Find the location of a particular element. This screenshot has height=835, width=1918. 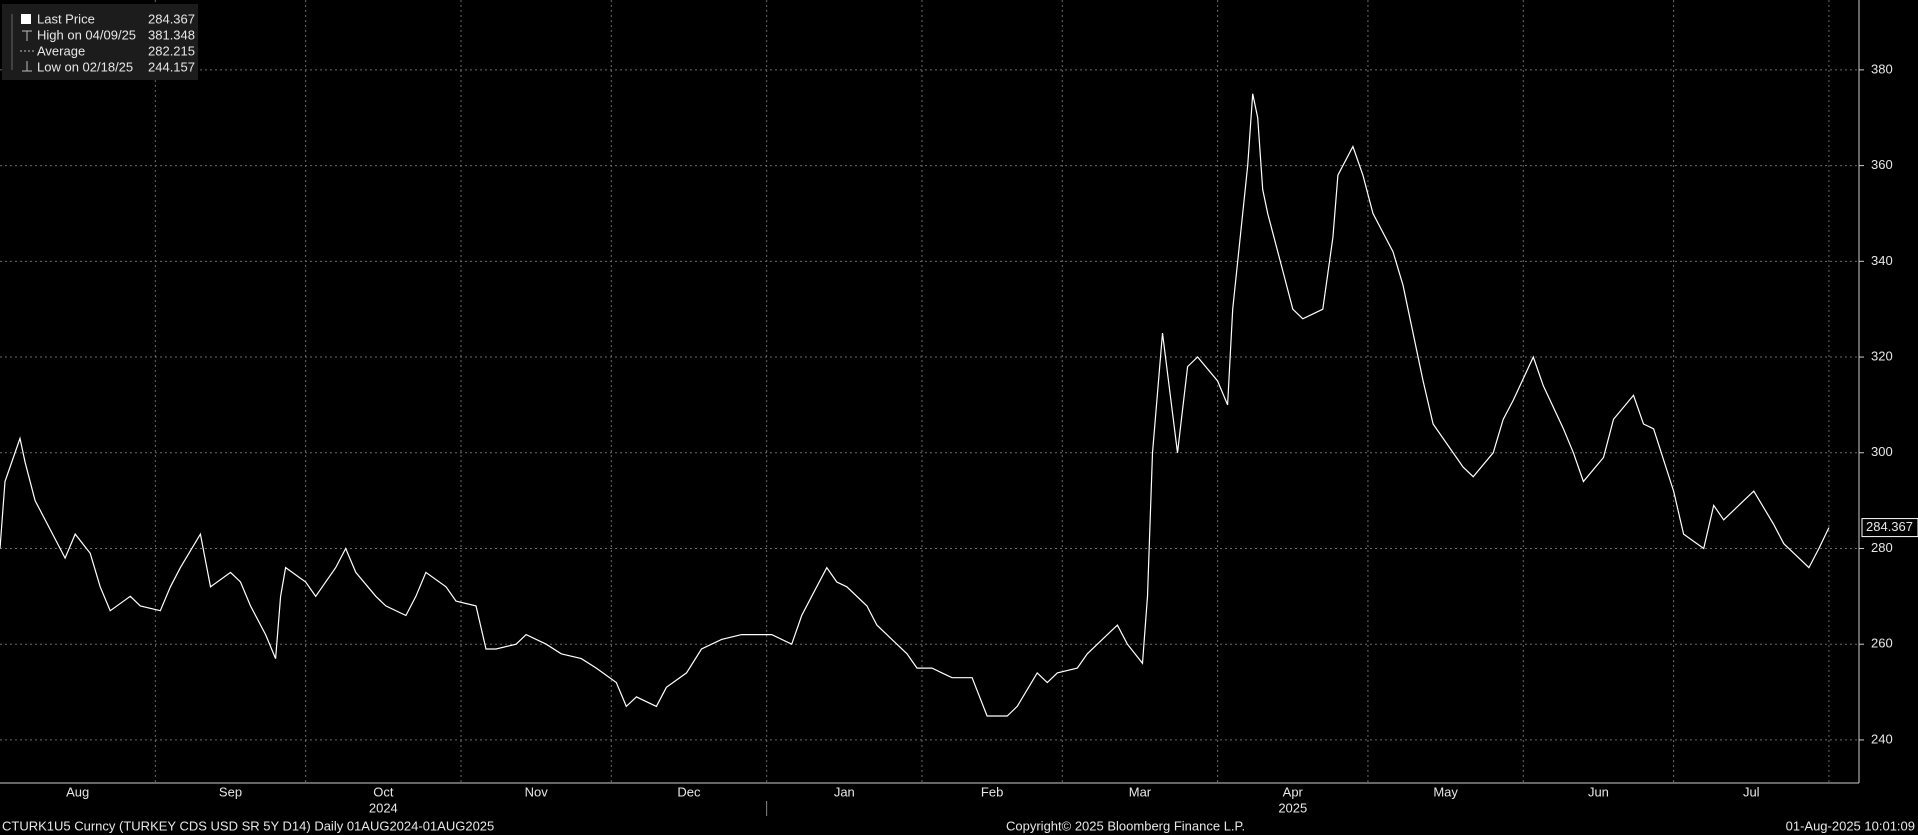

y-tick-label: 280 is located at coordinates (1882, 547).